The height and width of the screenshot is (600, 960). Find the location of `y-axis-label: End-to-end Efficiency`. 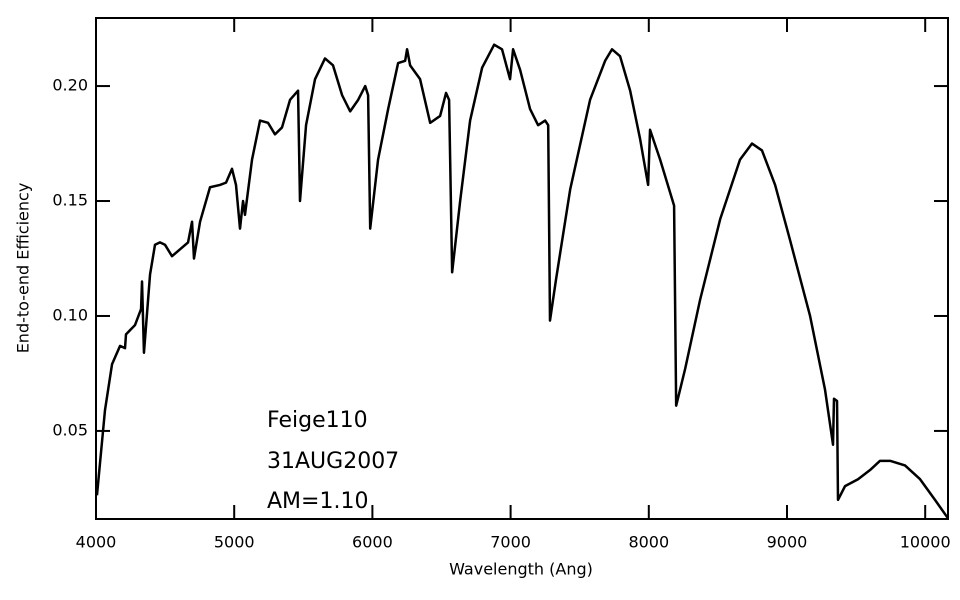

y-axis-label: End-to-end Efficiency is located at coordinates (23, 268).